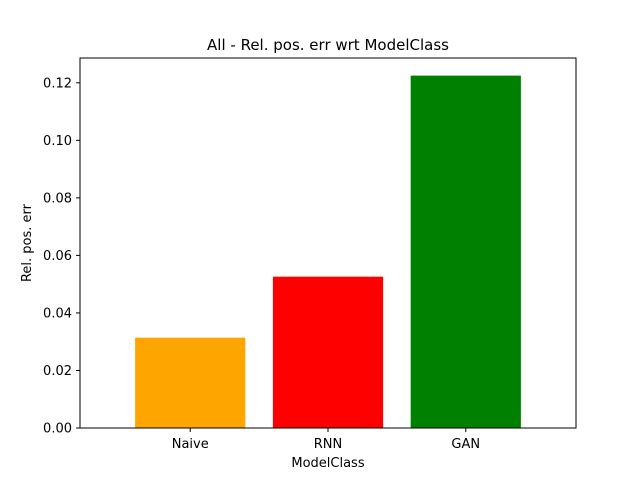 The image size is (640, 480). Describe the element at coordinates (57, 141) in the screenshot. I see `y-tick-label: 0.10` at that location.